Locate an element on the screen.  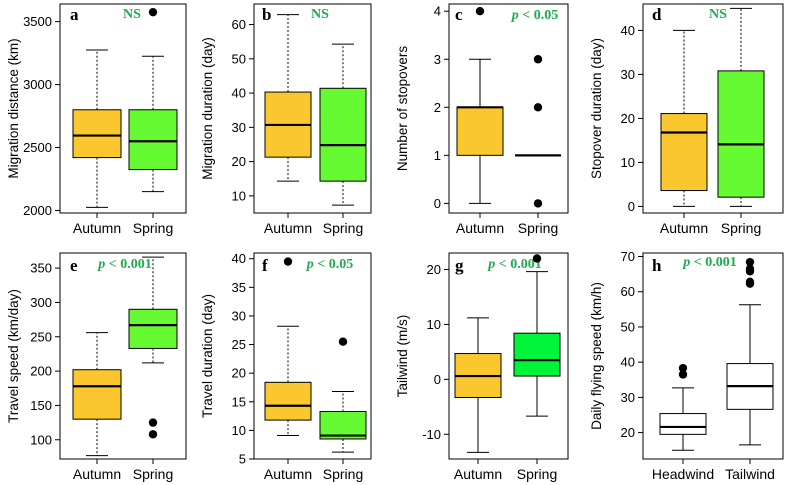
y-axis-title: Number of stopovers is located at coordinates (402, 109).